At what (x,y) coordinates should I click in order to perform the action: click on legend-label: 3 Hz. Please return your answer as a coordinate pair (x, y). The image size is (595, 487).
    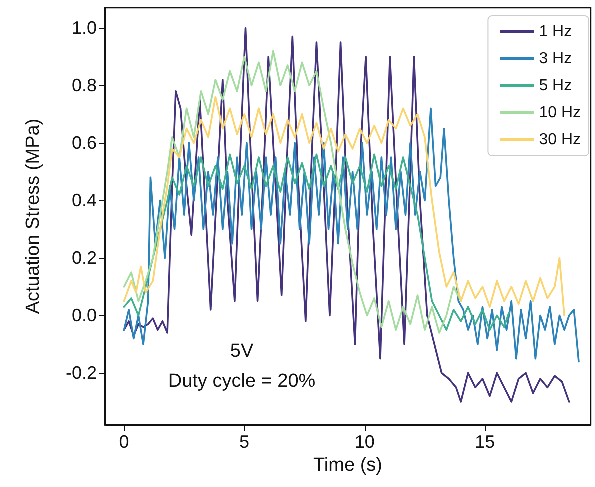
    Looking at the image, I should click on (555, 59).